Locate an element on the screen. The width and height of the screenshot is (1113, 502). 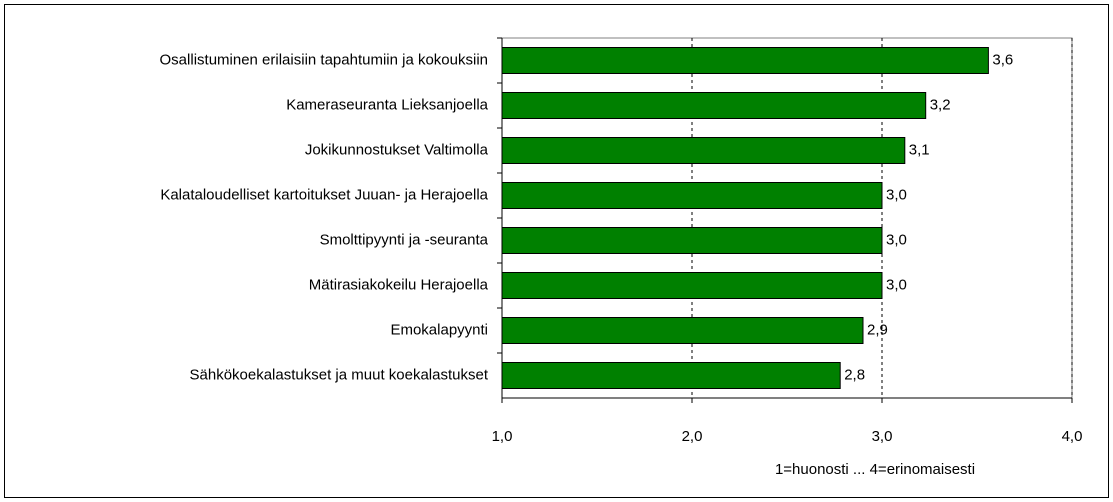
y-tick-label: Kameraseuranta Lieksanjoella is located at coordinates (387, 104).